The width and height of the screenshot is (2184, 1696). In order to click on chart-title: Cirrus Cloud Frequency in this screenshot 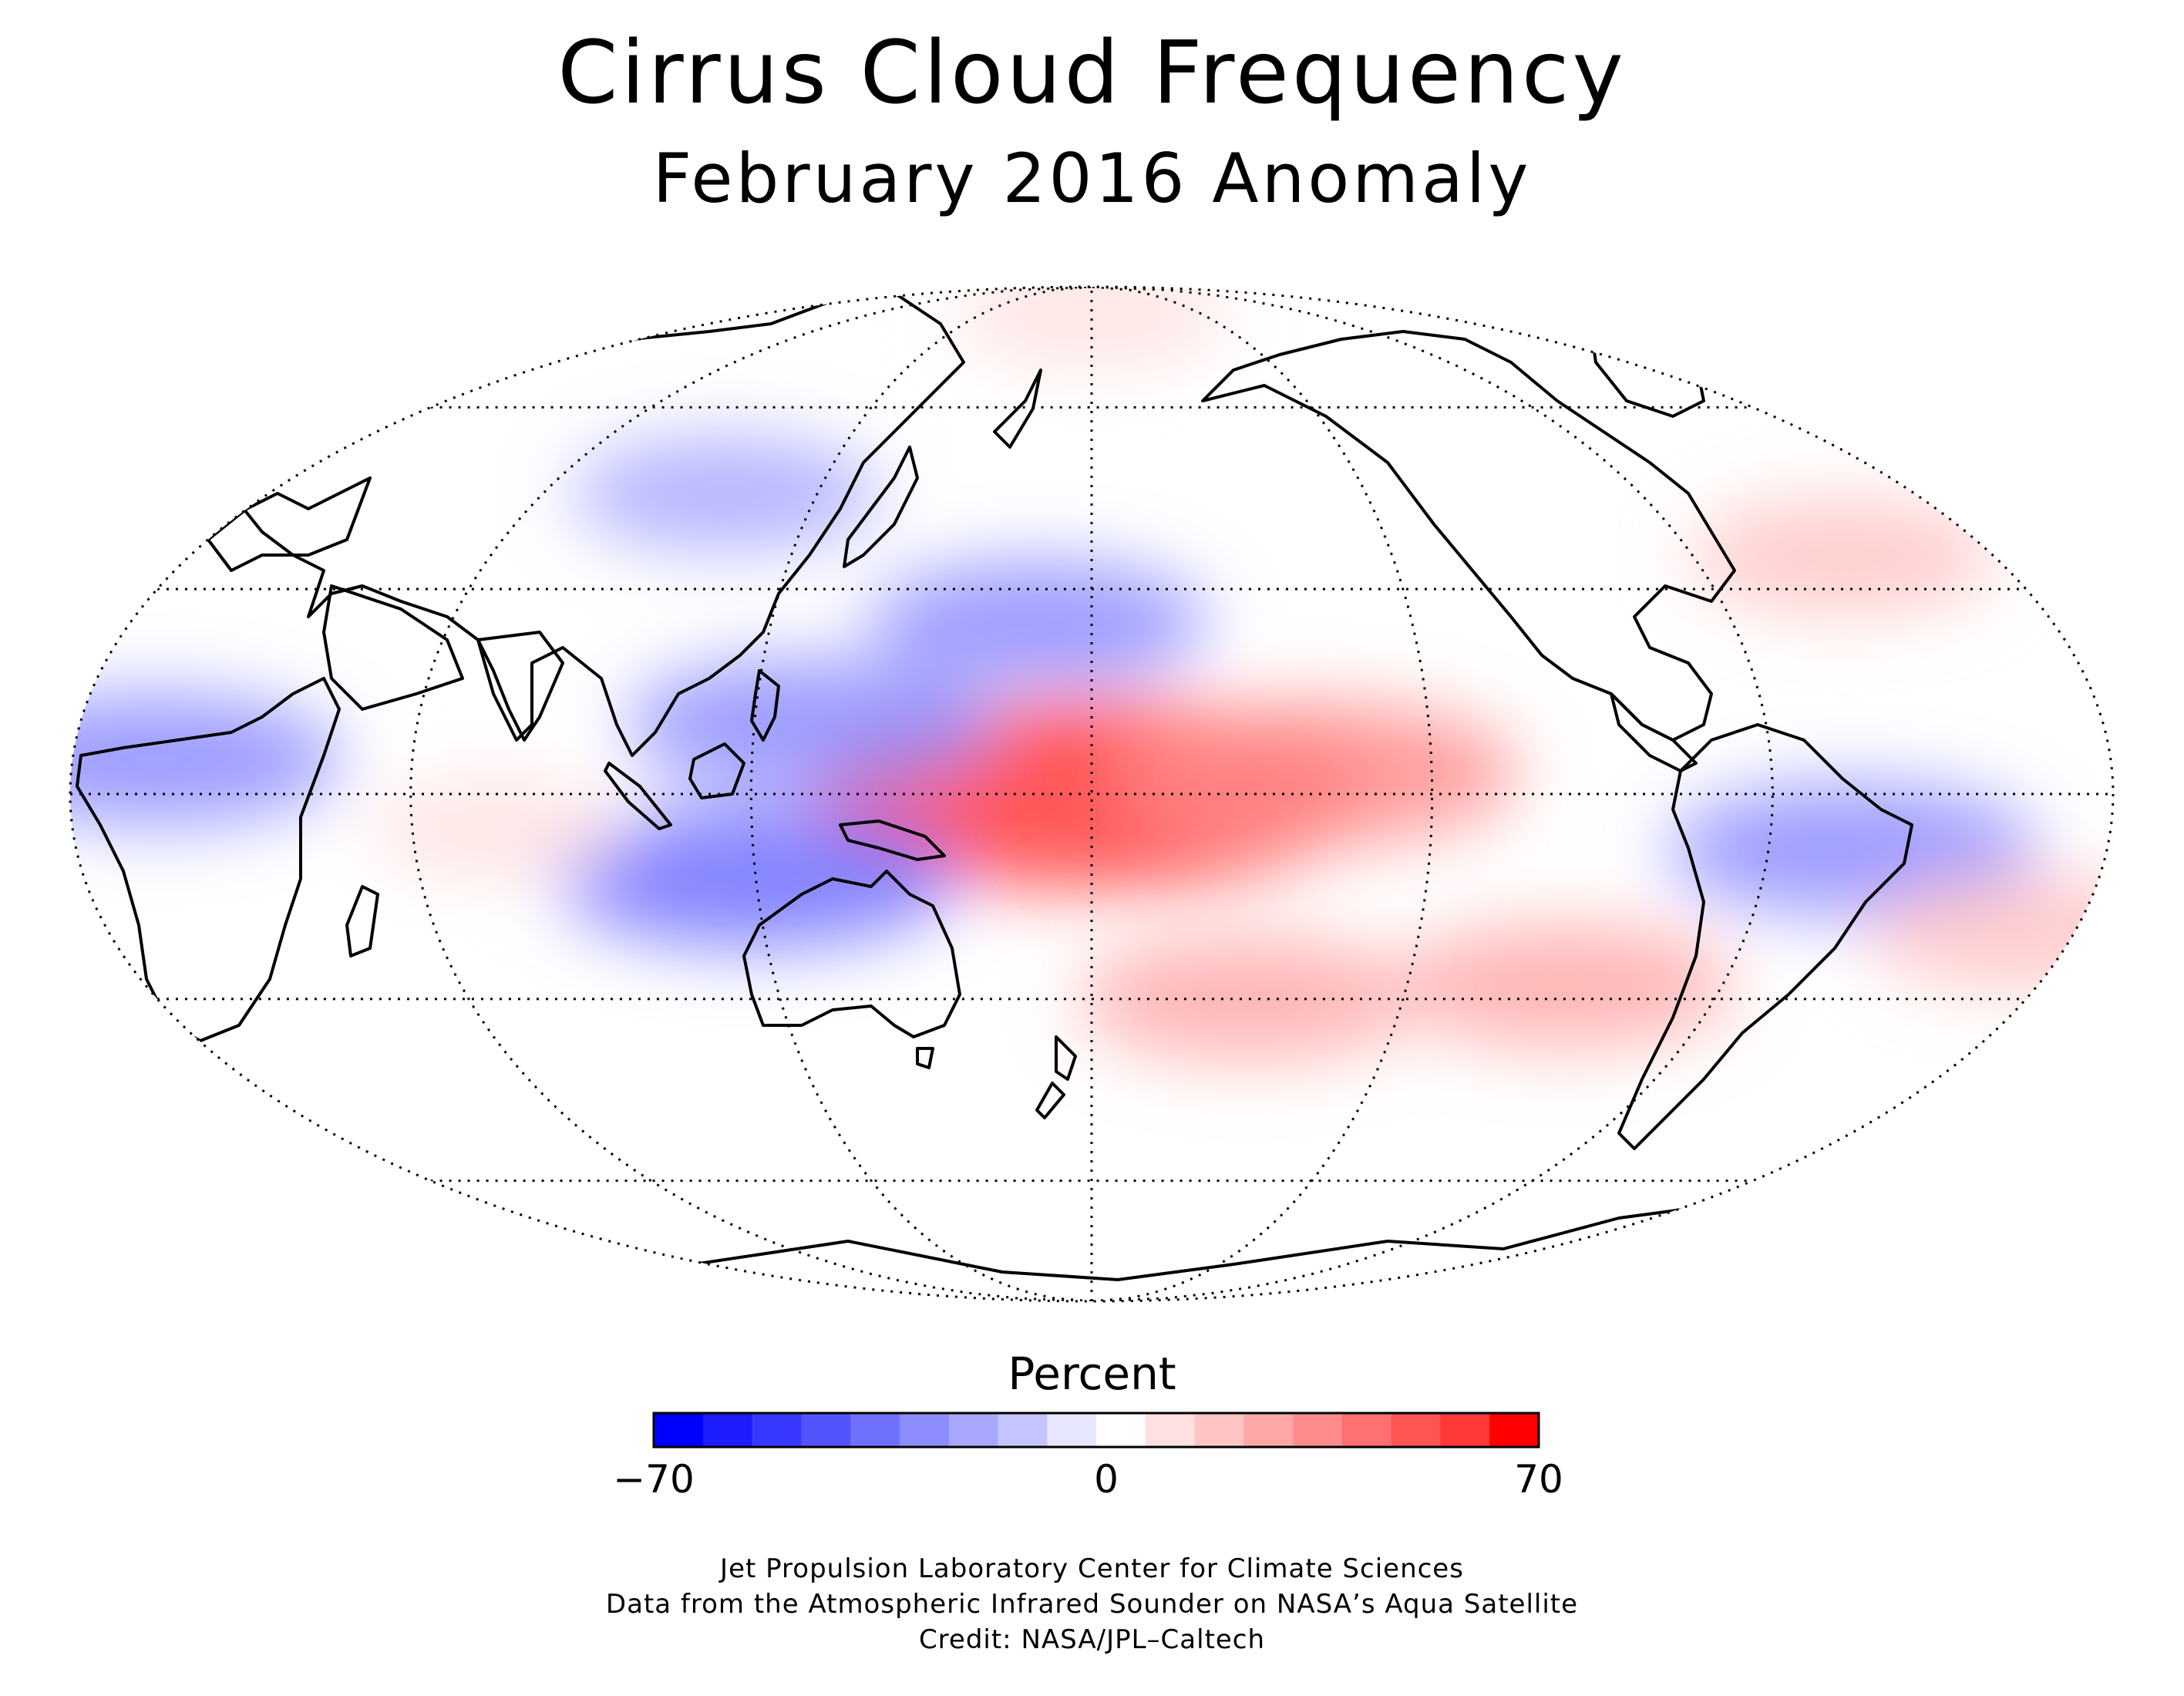, I will do `click(1092, 73)`.